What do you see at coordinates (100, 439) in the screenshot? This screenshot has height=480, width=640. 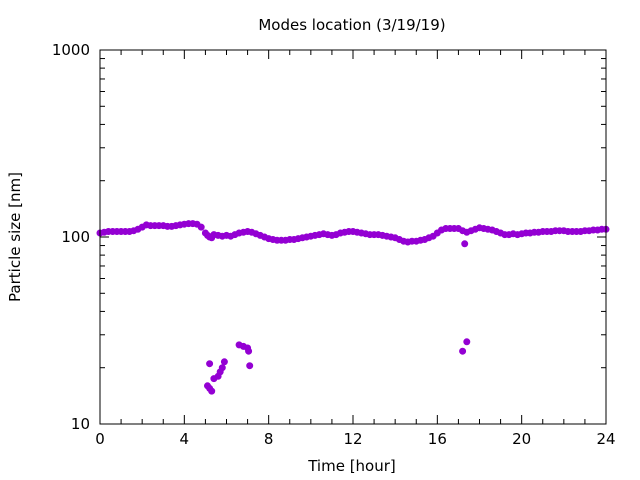 I see `x-tick-label: 0` at bounding box center [100, 439].